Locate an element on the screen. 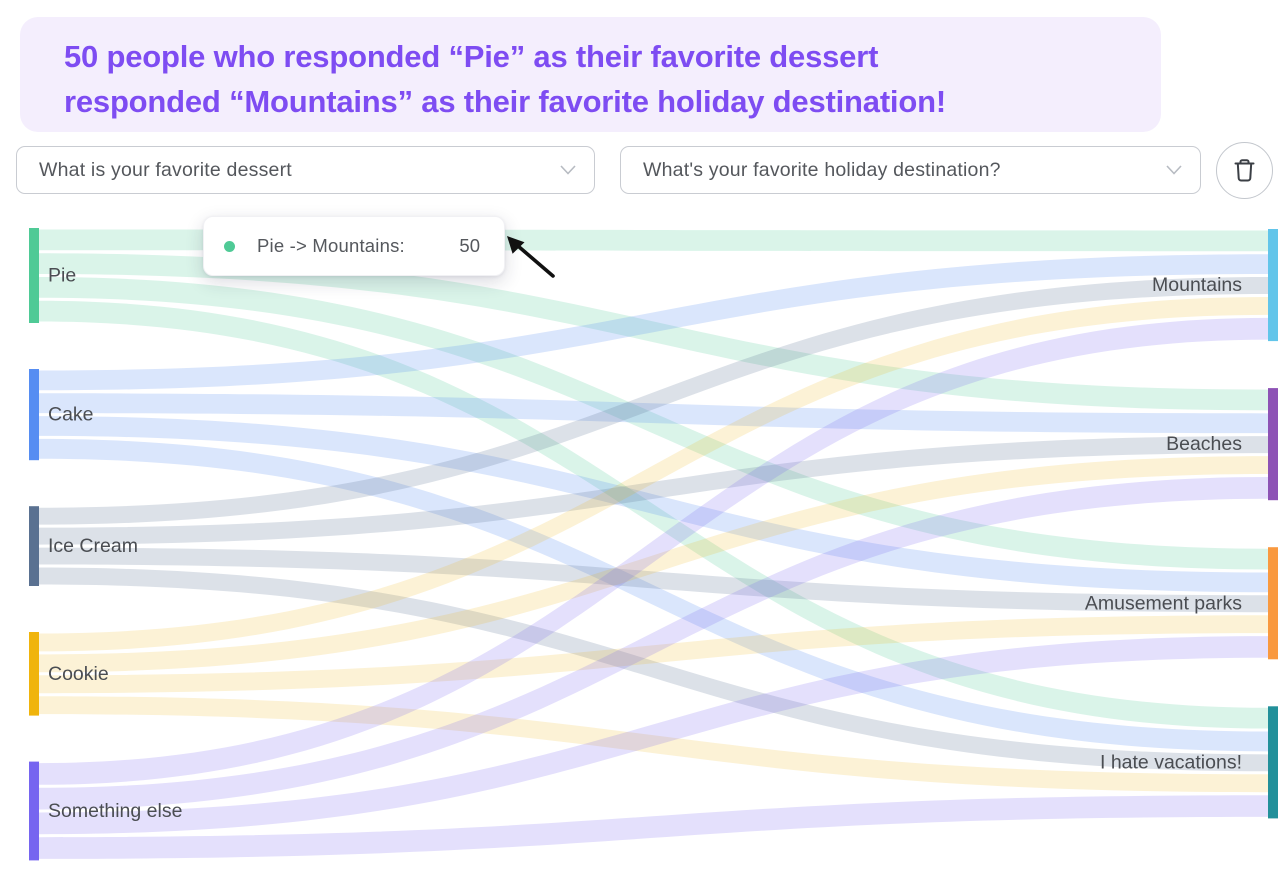 Image resolution: width=1280 pixels, height=875 pixels. sankey-node-label-something-else: Something else is located at coordinates (115, 811).